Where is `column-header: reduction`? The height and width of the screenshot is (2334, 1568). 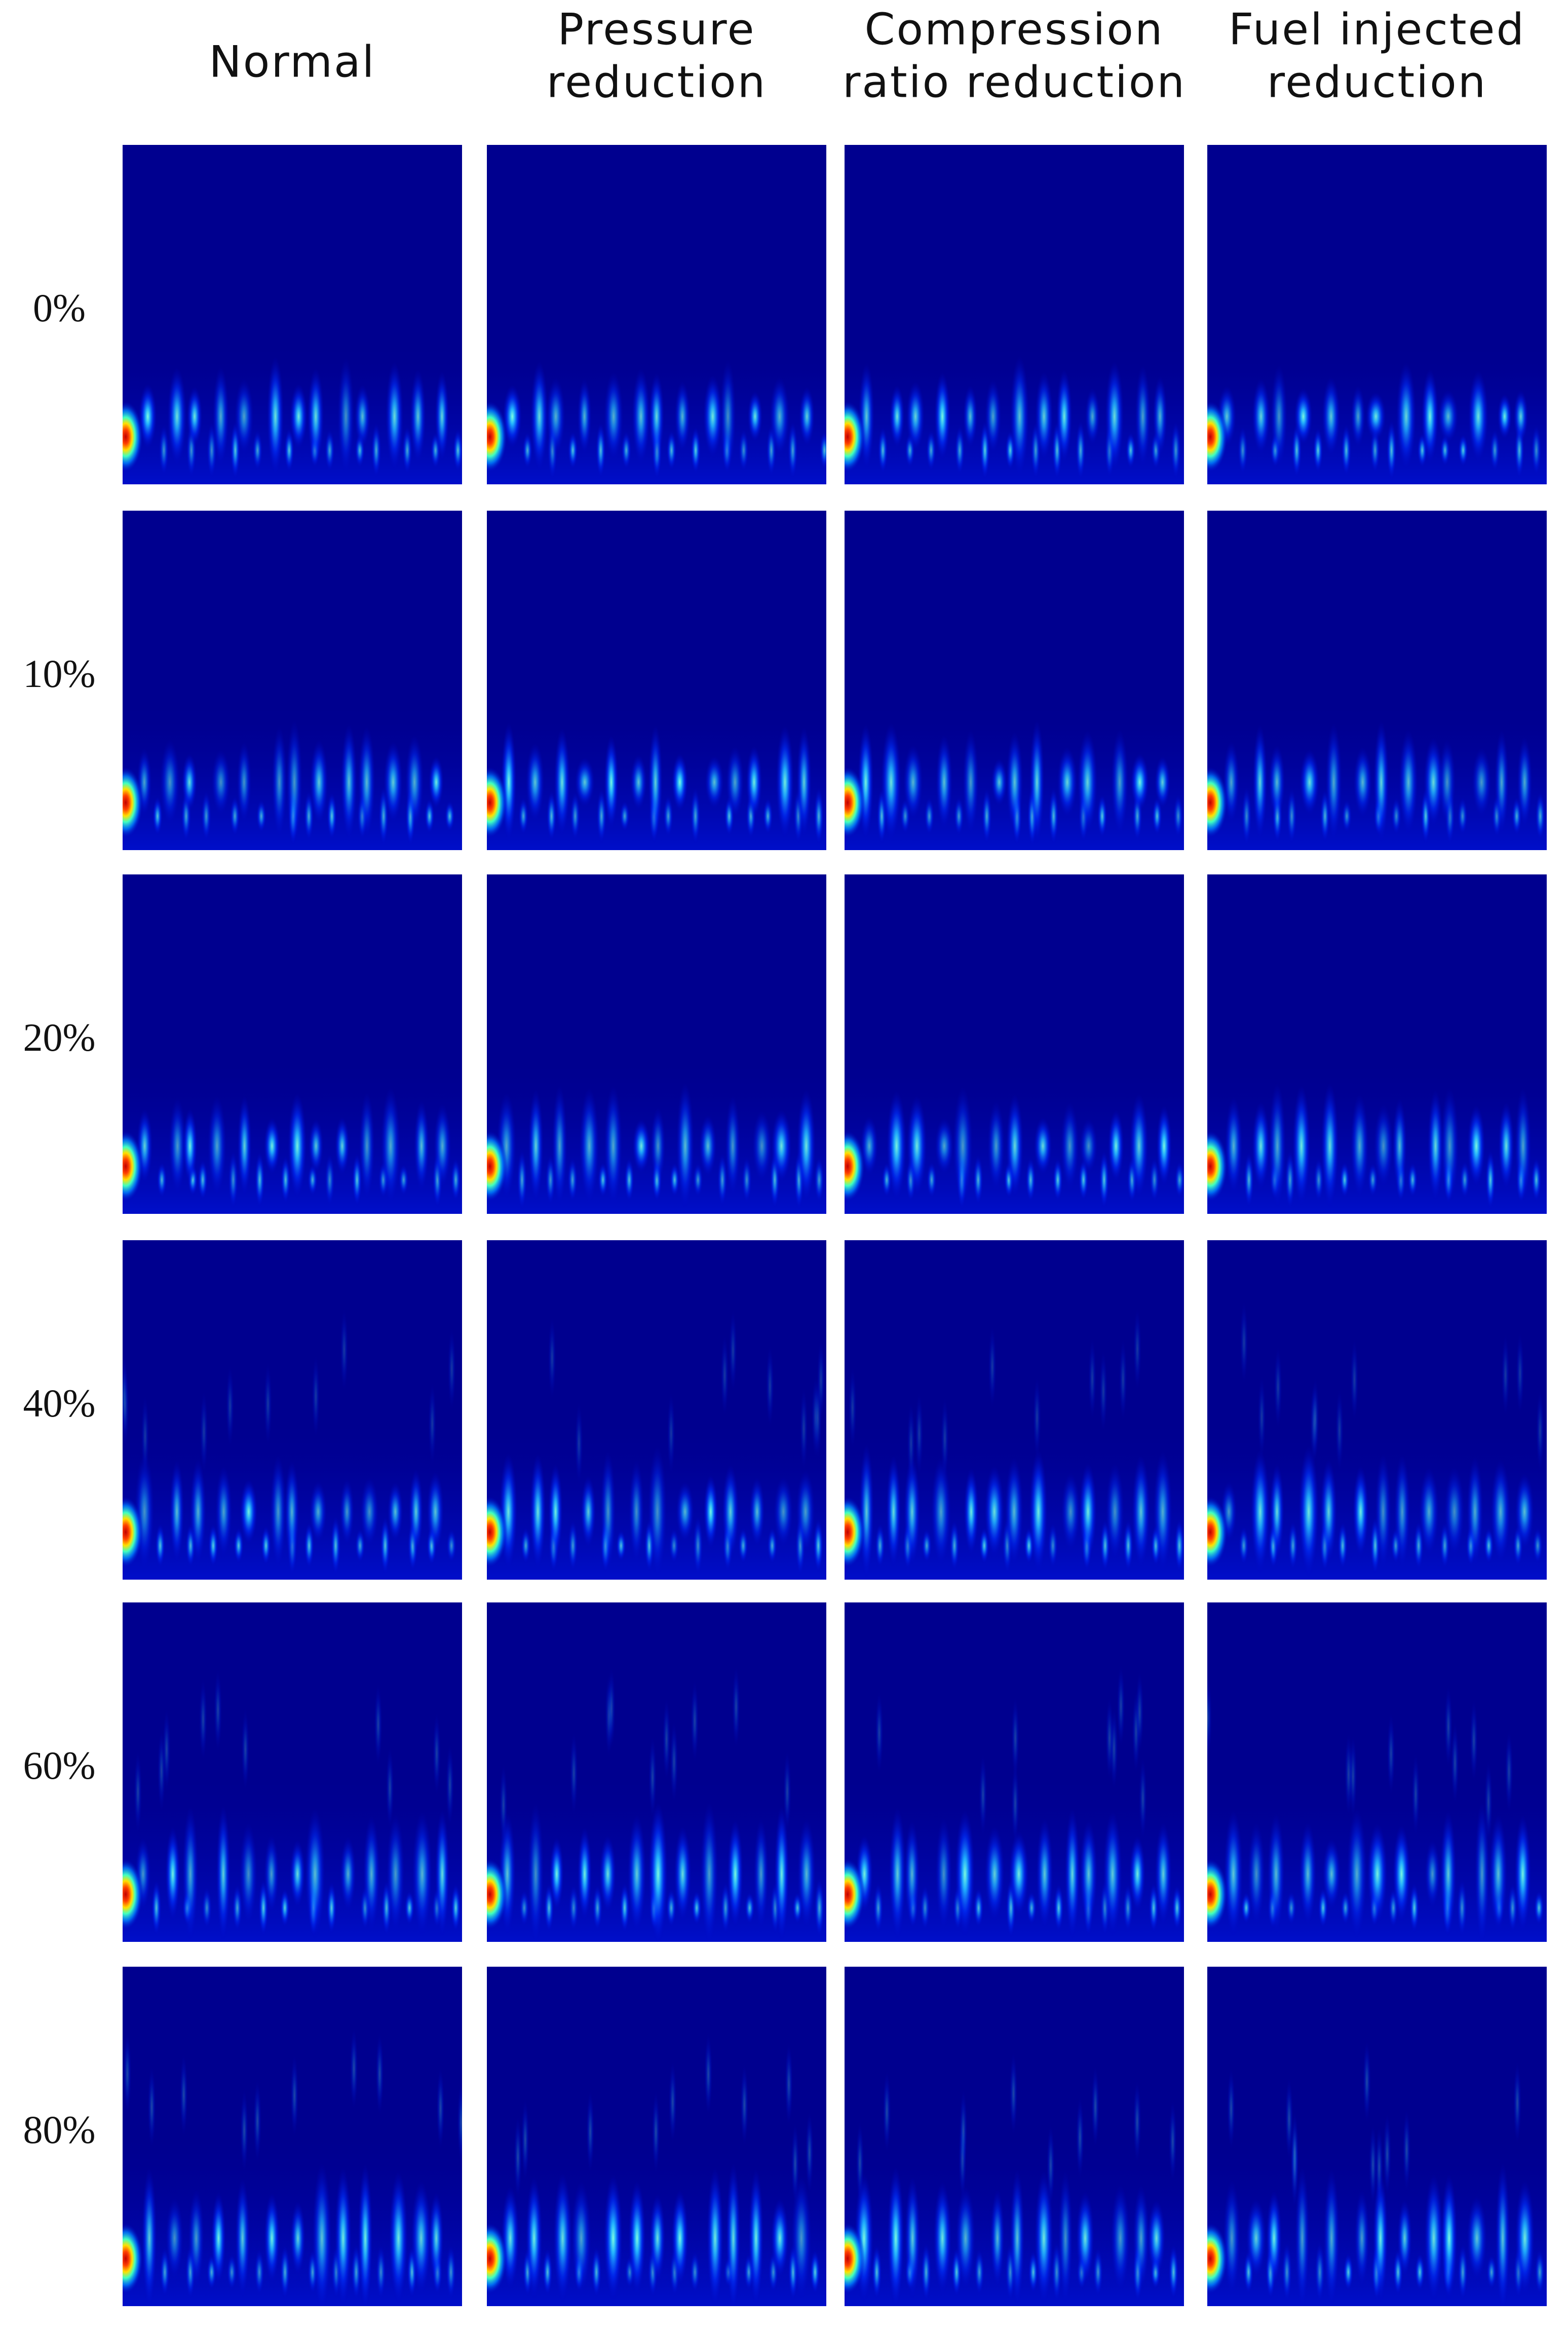
column-header: reduction is located at coordinates (657, 82).